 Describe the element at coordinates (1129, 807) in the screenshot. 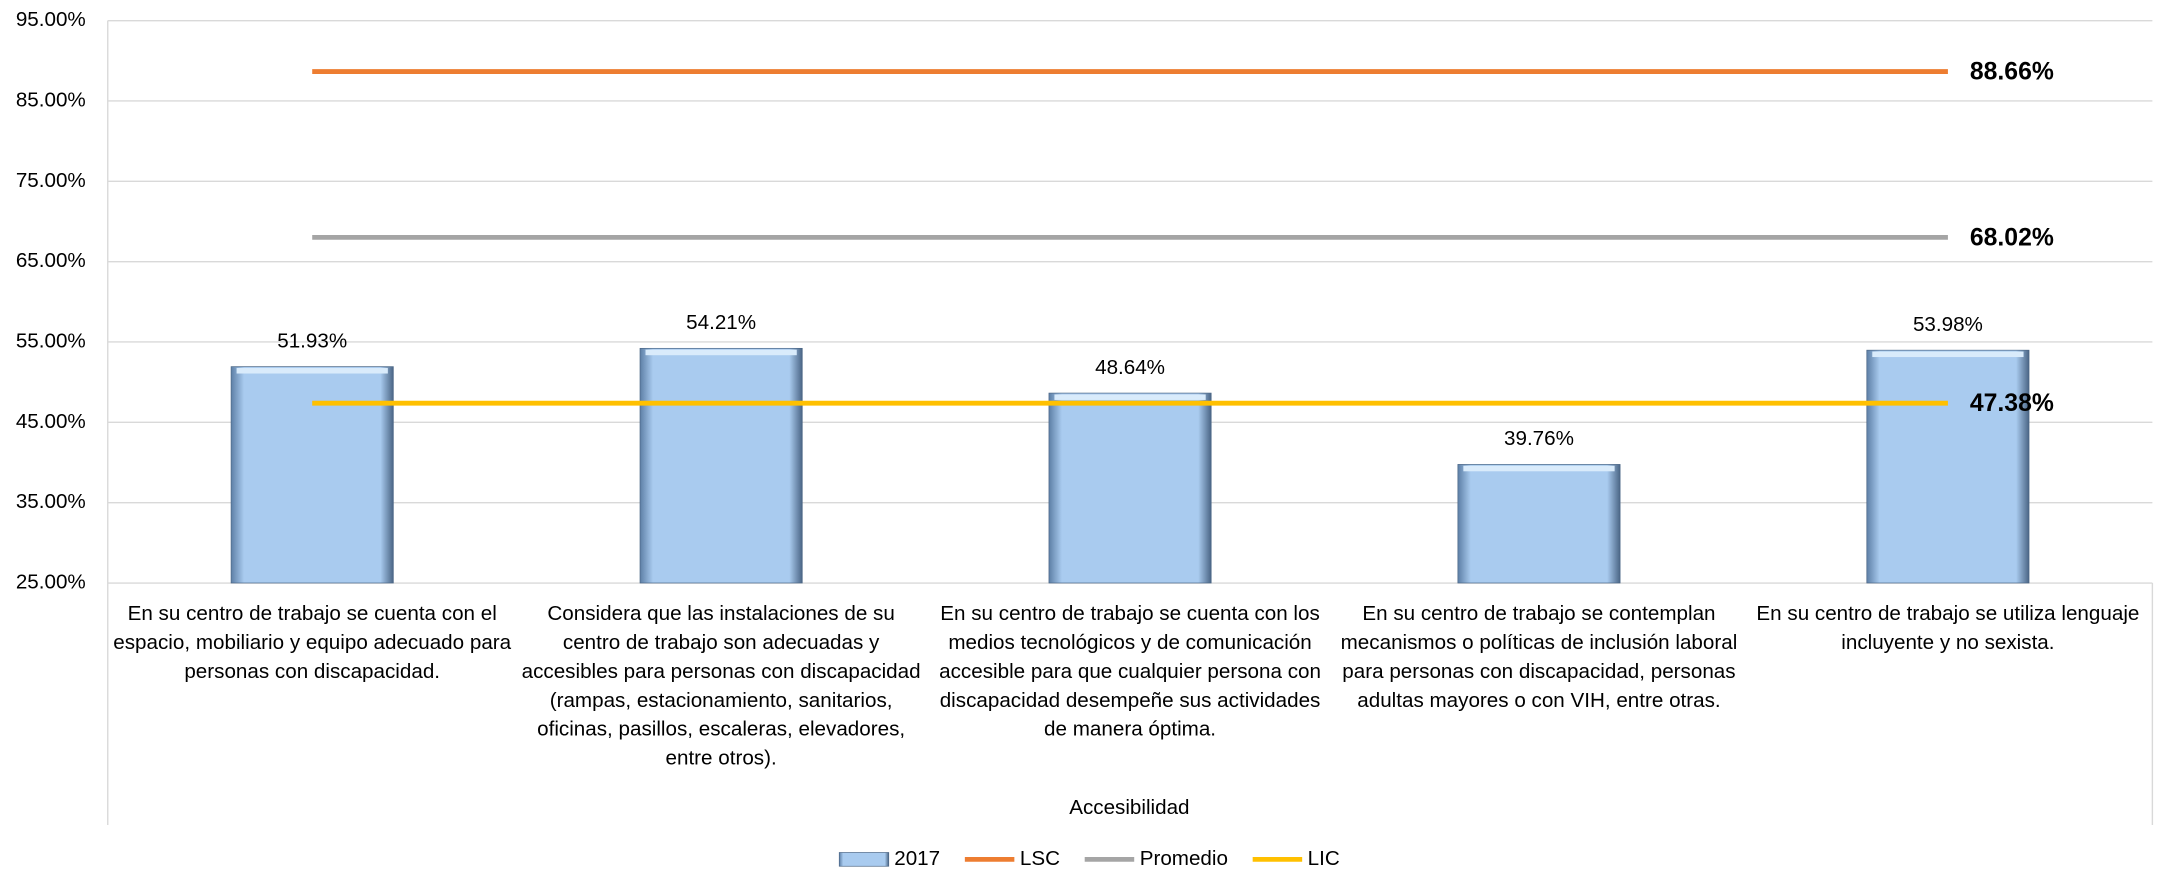

I see `x-axis-label: Accesibilidad` at that location.